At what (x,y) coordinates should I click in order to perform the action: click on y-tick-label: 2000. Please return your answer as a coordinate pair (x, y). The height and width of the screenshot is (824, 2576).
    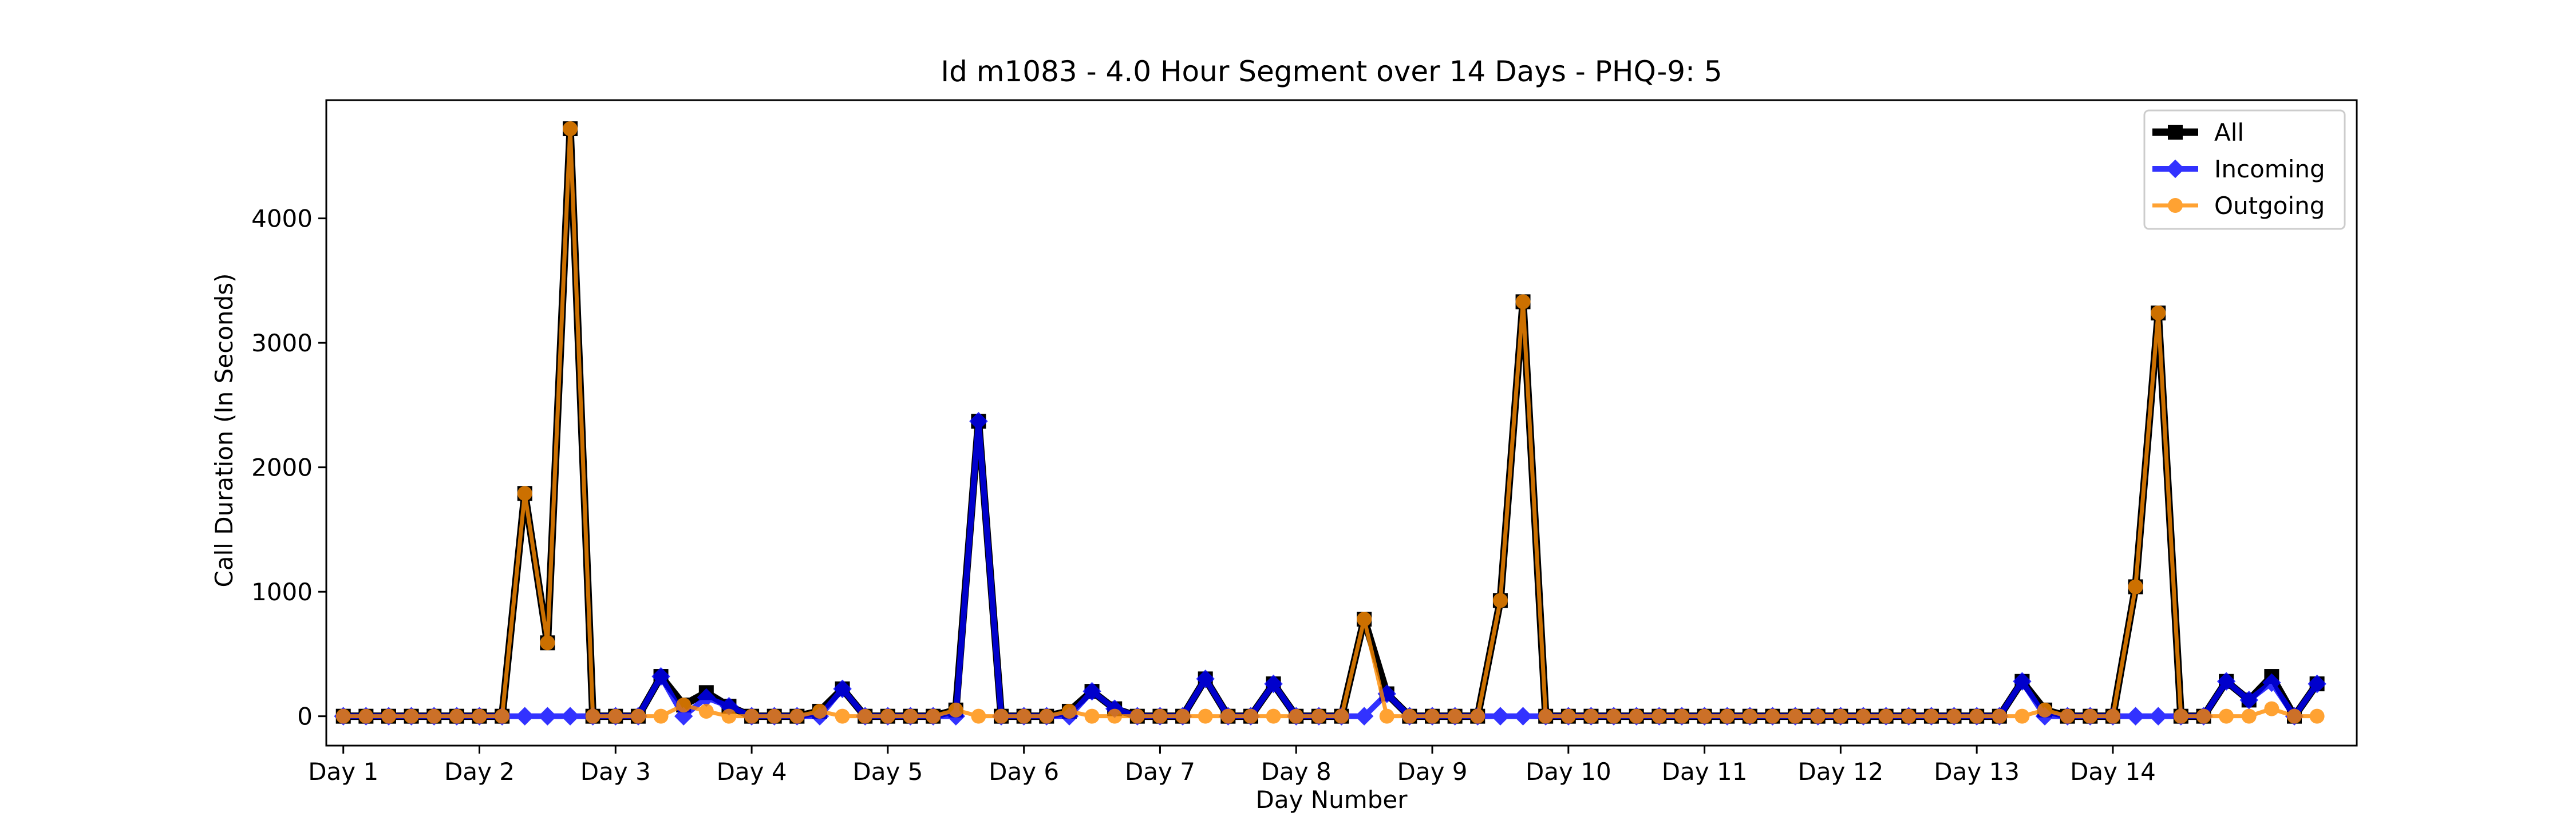
    Looking at the image, I should click on (282, 468).